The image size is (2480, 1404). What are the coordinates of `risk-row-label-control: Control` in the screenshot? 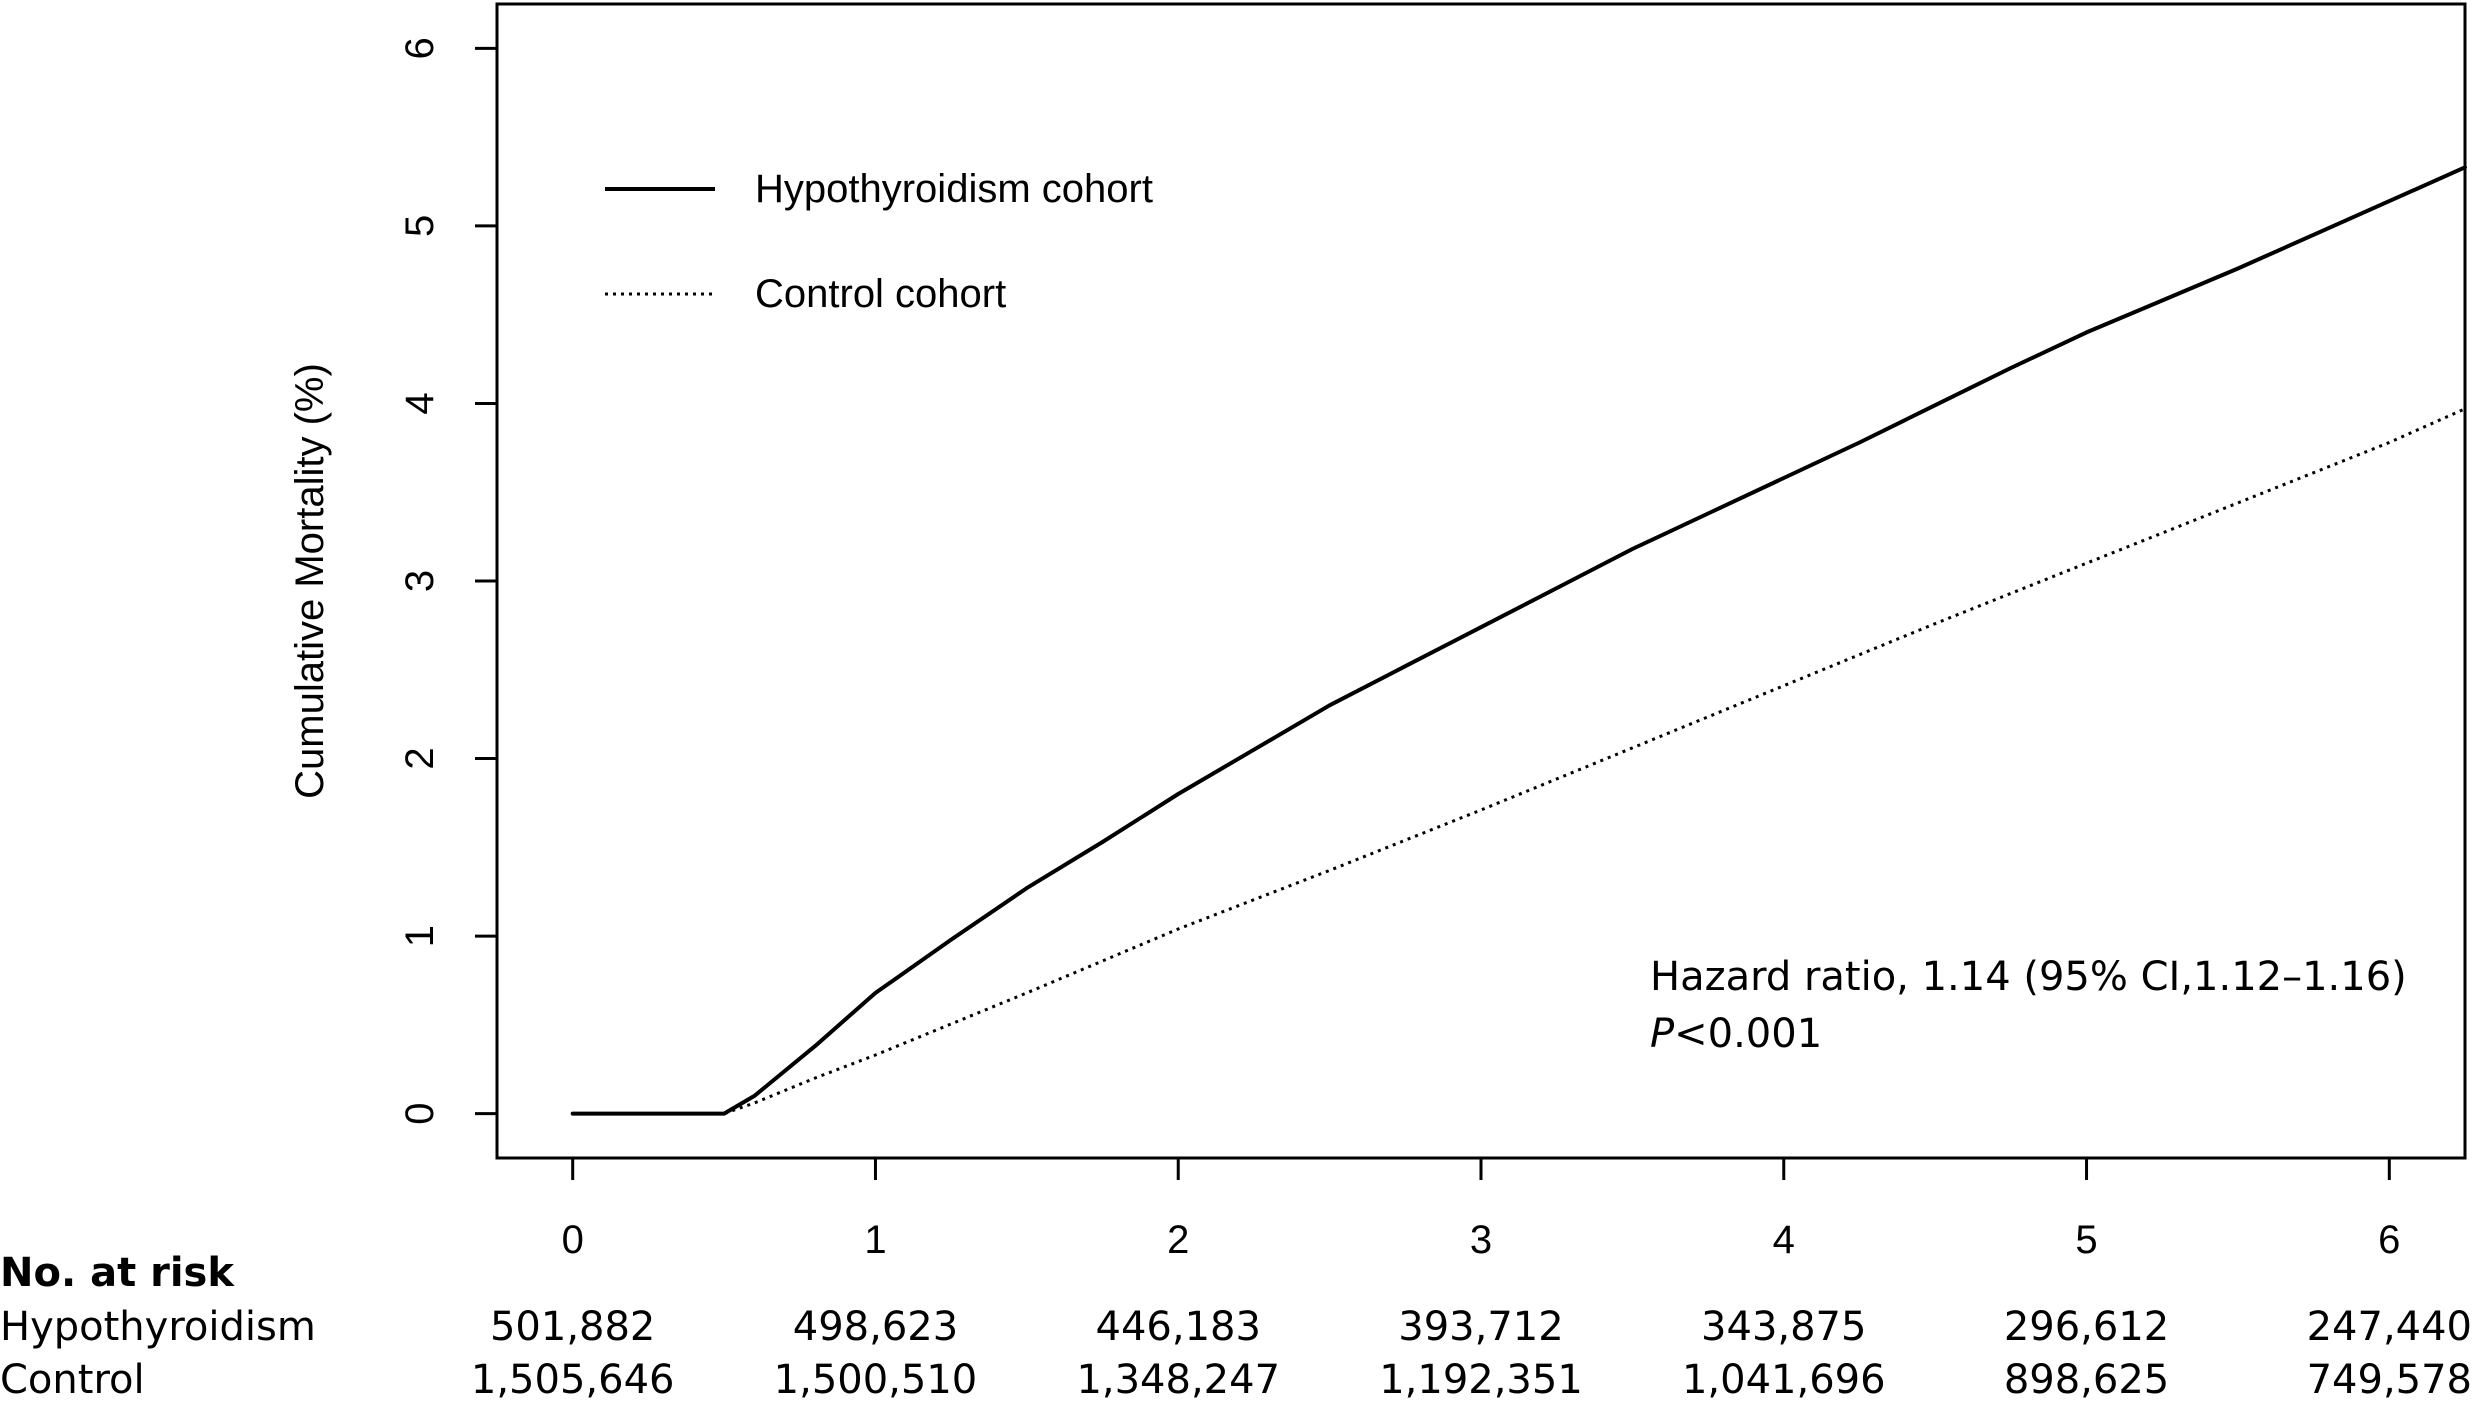 It's located at (72, 1380).